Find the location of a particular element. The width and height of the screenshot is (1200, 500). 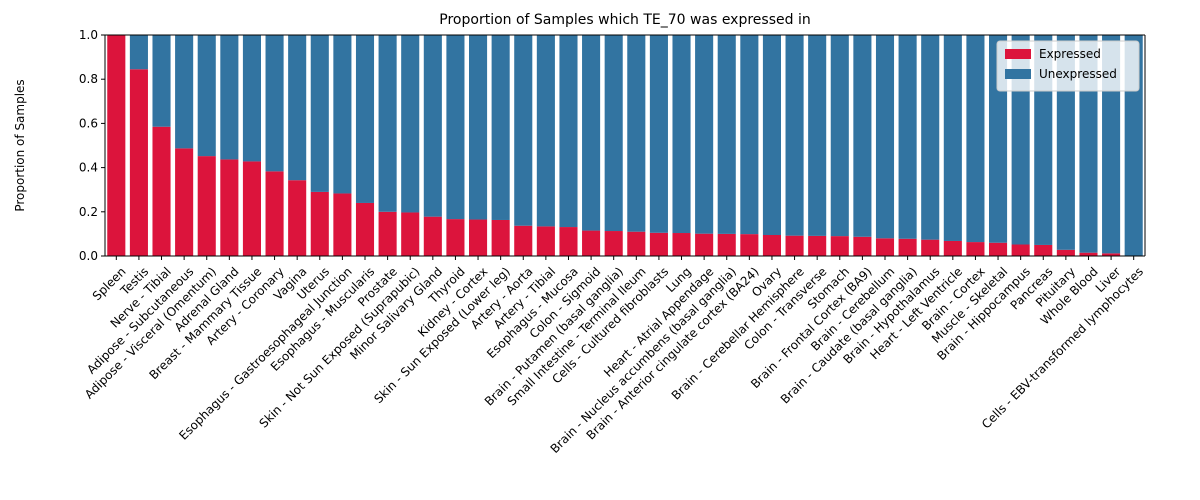

y-tick-label: 0.0 is located at coordinates (88, 256).